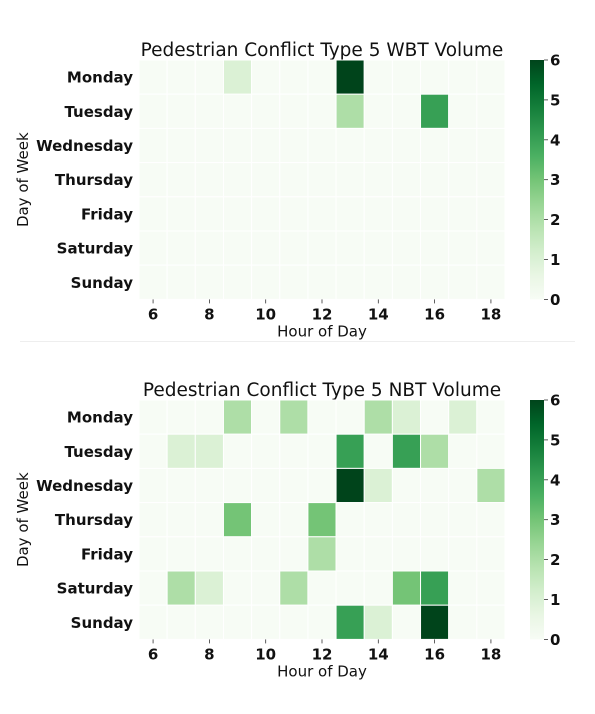 The image size is (595, 714). I want to click on panel2-y-tick-label: Thursday, so click(94, 520).